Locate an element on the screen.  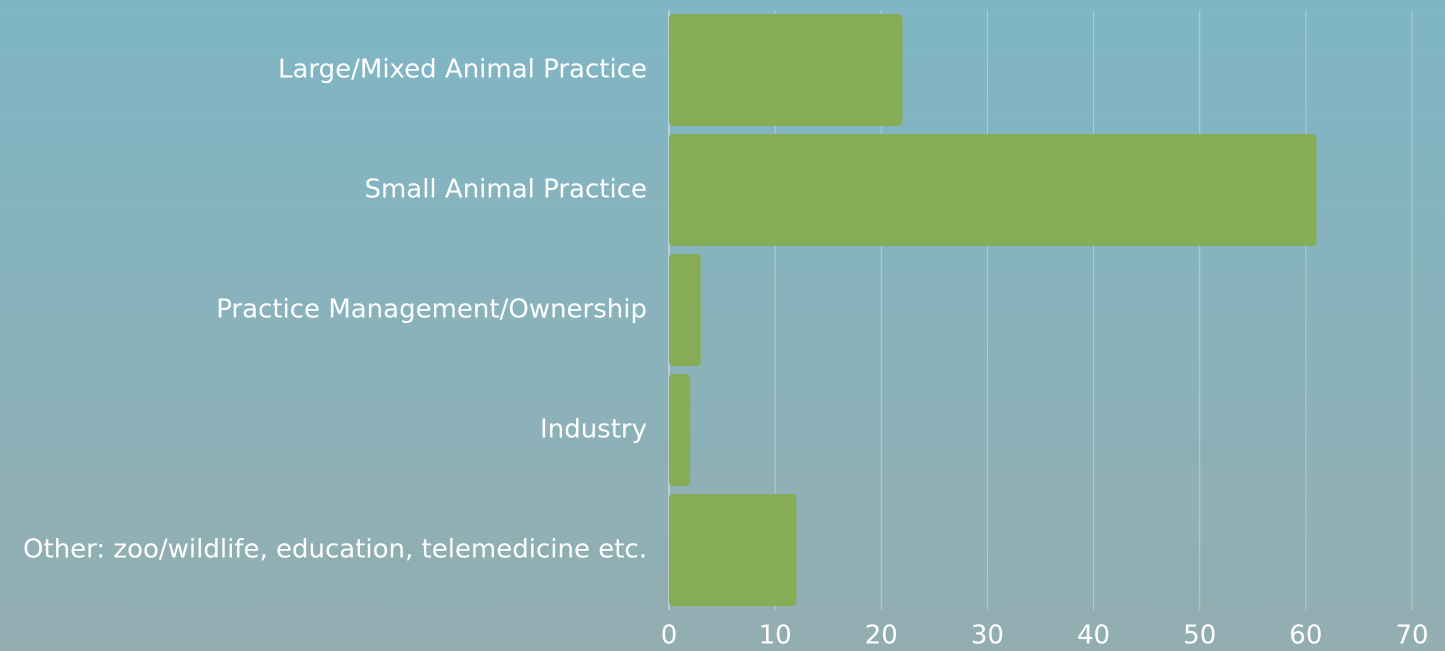
y-tick-label: Industry is located at coordinates (593, 430).